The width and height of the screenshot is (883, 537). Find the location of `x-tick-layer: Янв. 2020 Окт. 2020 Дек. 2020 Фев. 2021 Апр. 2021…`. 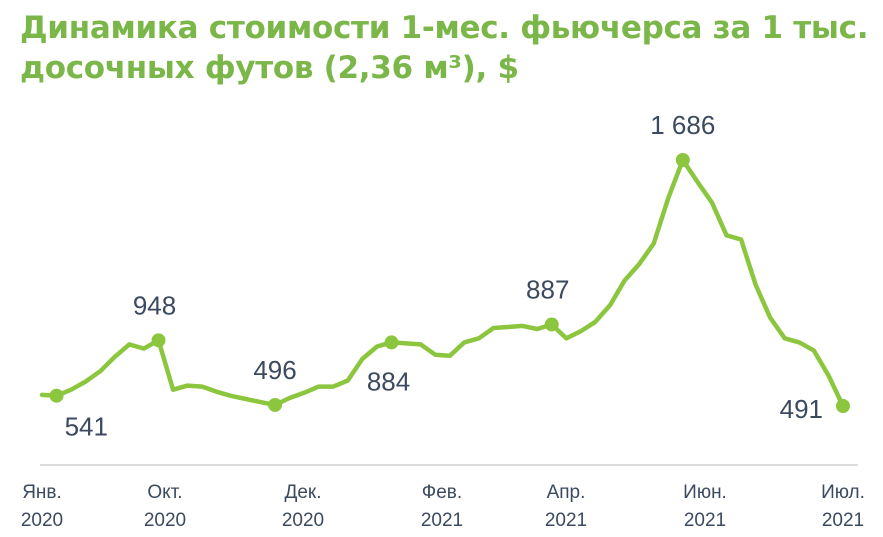

x-tick-layer: Янв. 2020 Окт. 2020 Дек. 2020 Фев. 2021 Апр. 2021… is located at coordinates (443, 506).